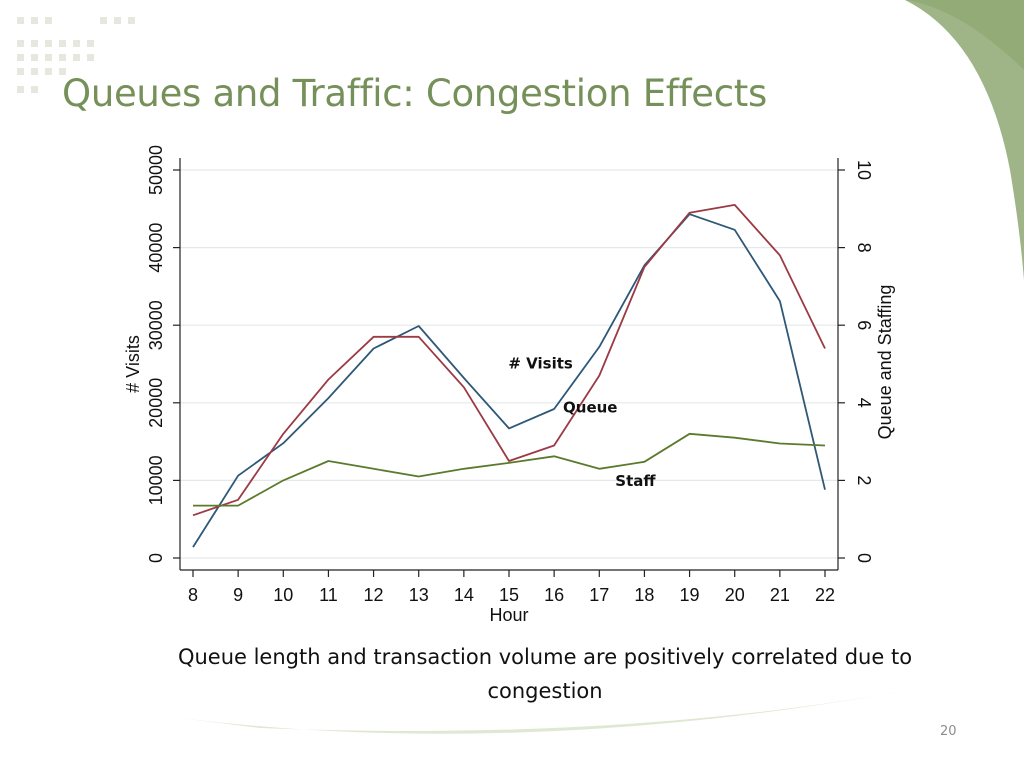  I want to click on x-tick-label: 11, so click(328, 595).